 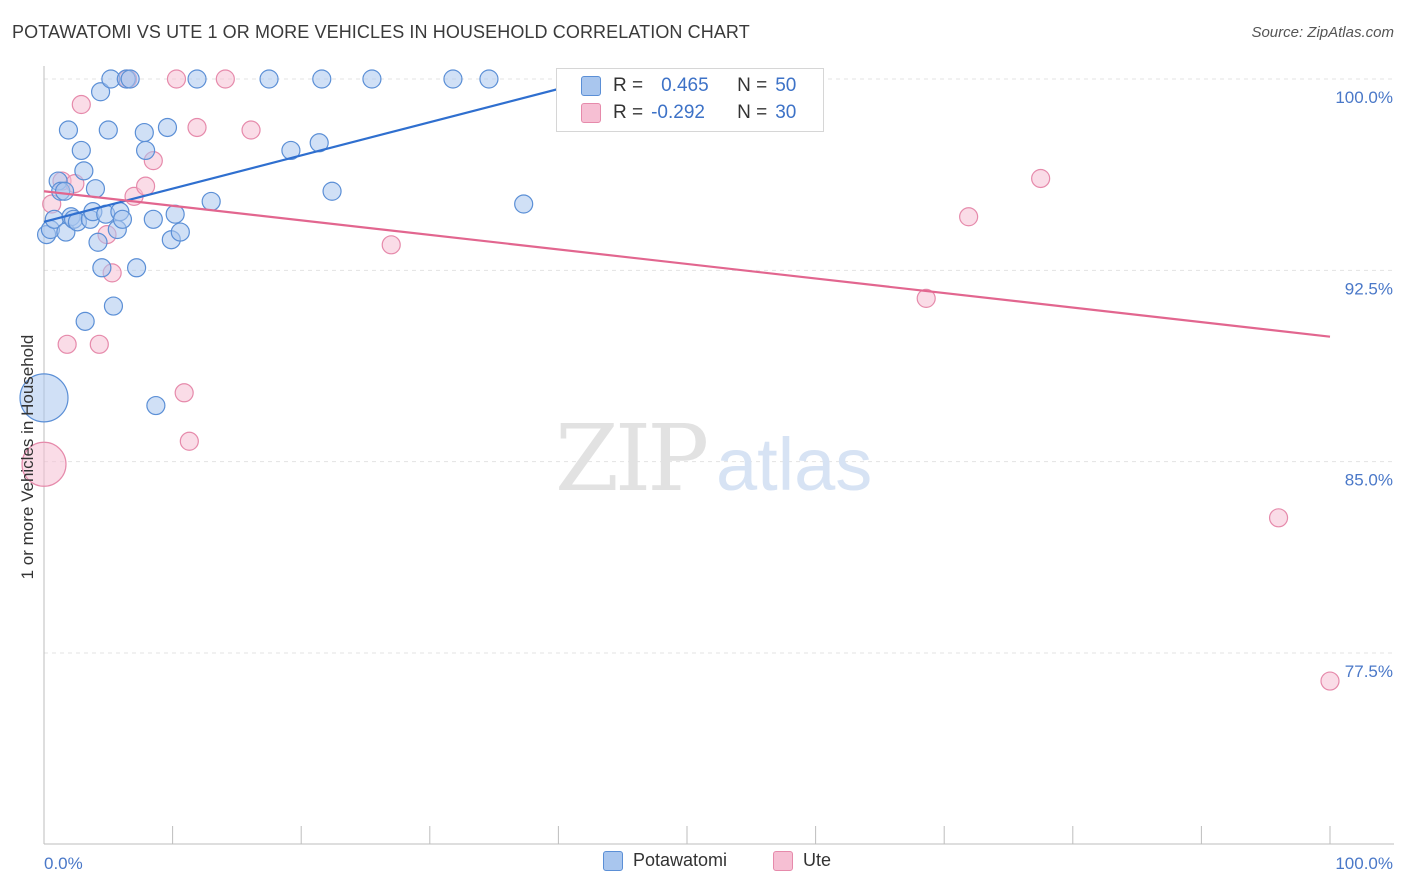 I want to click on n-value: 30, so click(x=786, y=112).